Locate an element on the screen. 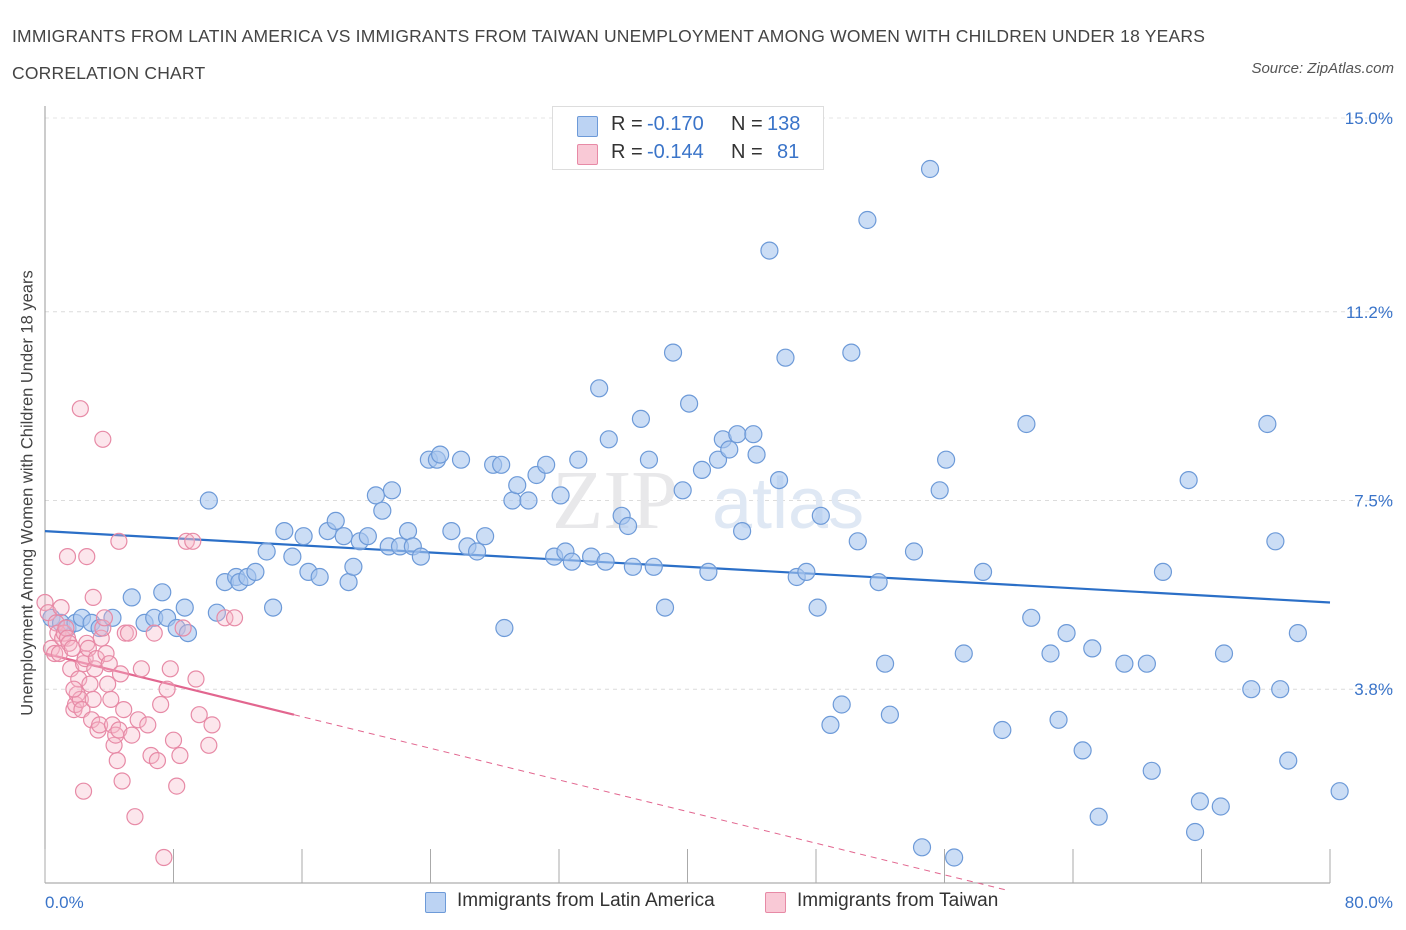  source-label: Source: ZipAtlas.com is located at coordinates (1322, 68).